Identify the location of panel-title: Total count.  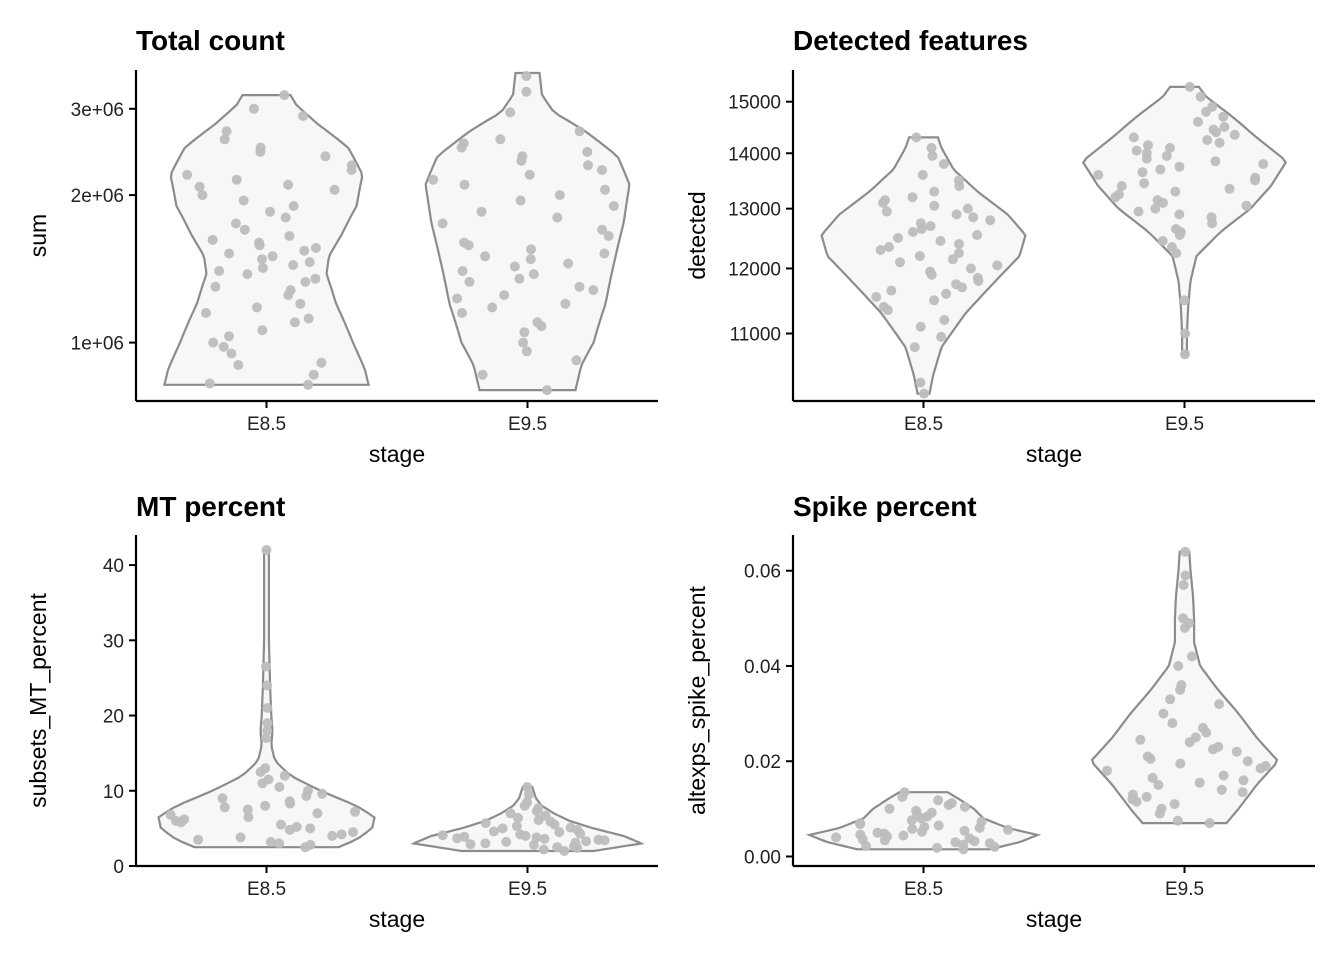
(210, 40).